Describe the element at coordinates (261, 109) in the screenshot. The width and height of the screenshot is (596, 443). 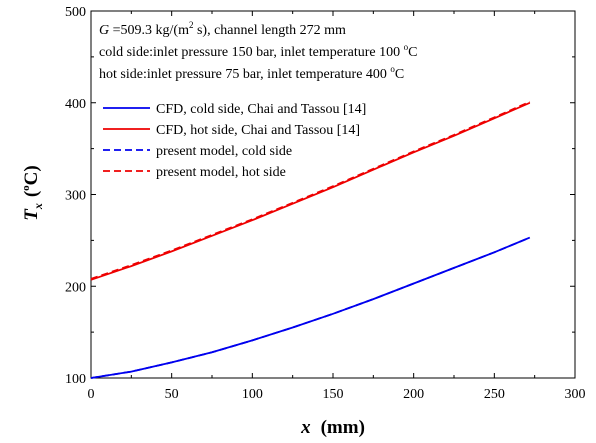
I see `legend-label-1: CFD, cold side, Chai and Tassou [14]` at that location.